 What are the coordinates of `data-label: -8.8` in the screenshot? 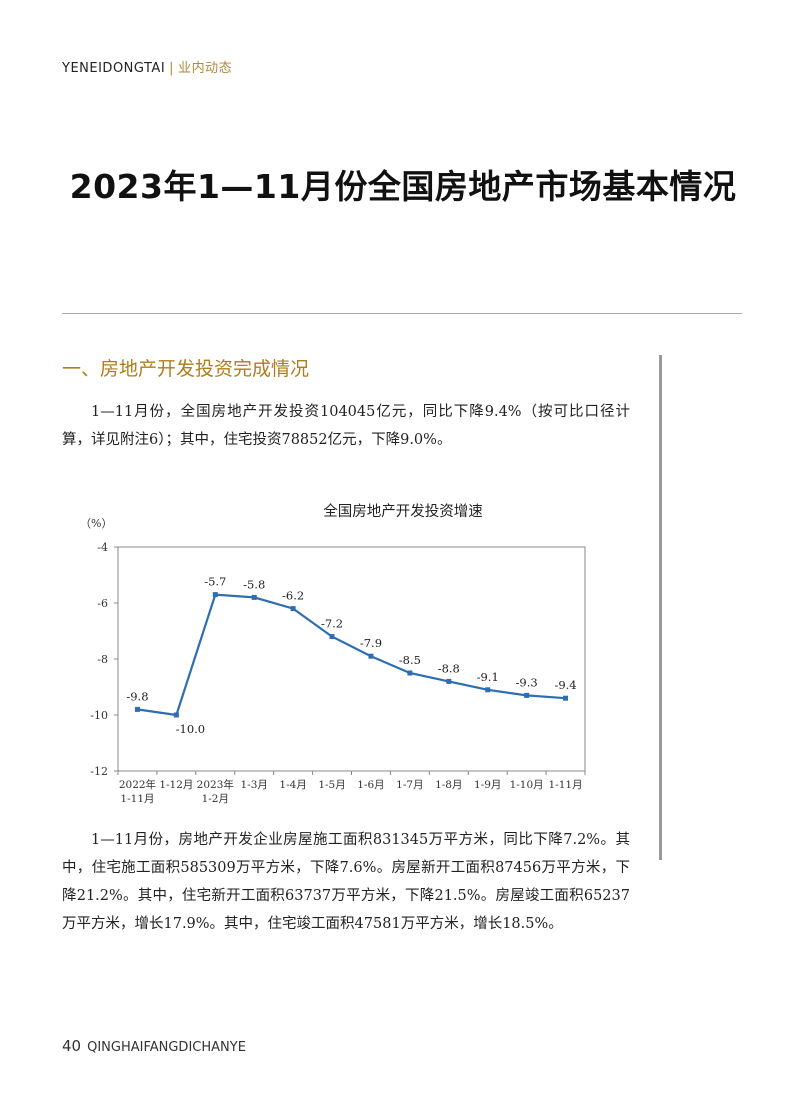 It's located at (449, 668).